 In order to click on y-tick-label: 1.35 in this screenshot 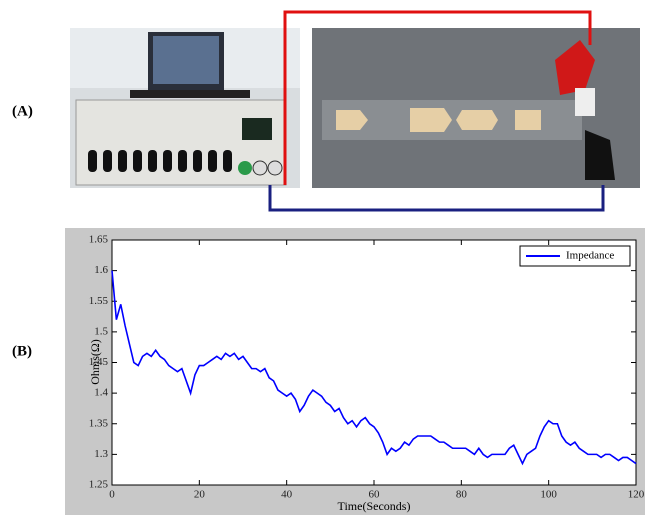, I will do `click(99, 423)`.